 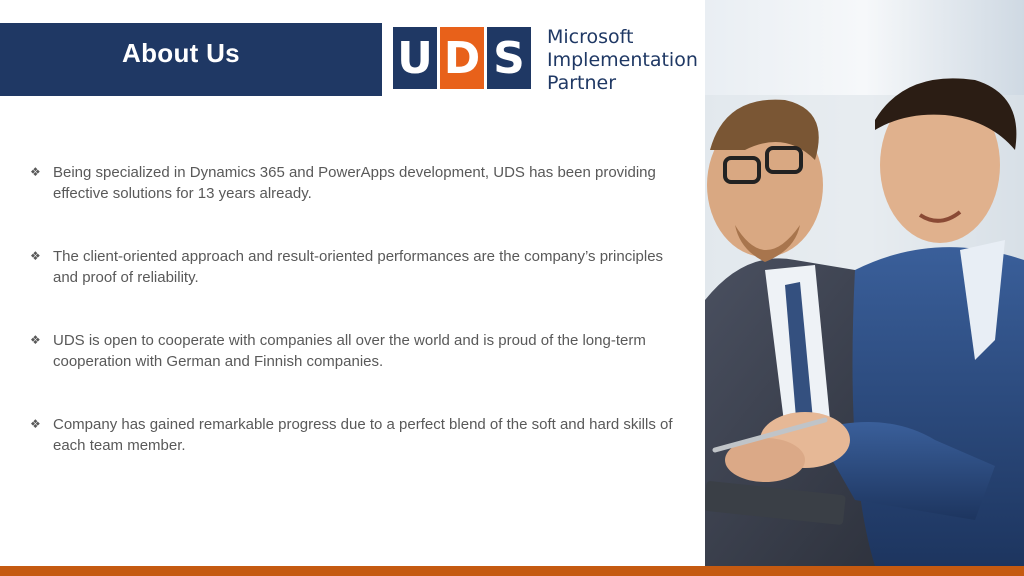 I want to click on partner-badge-text: Microsoft Implementation Partner, so click(x=632, y=60).